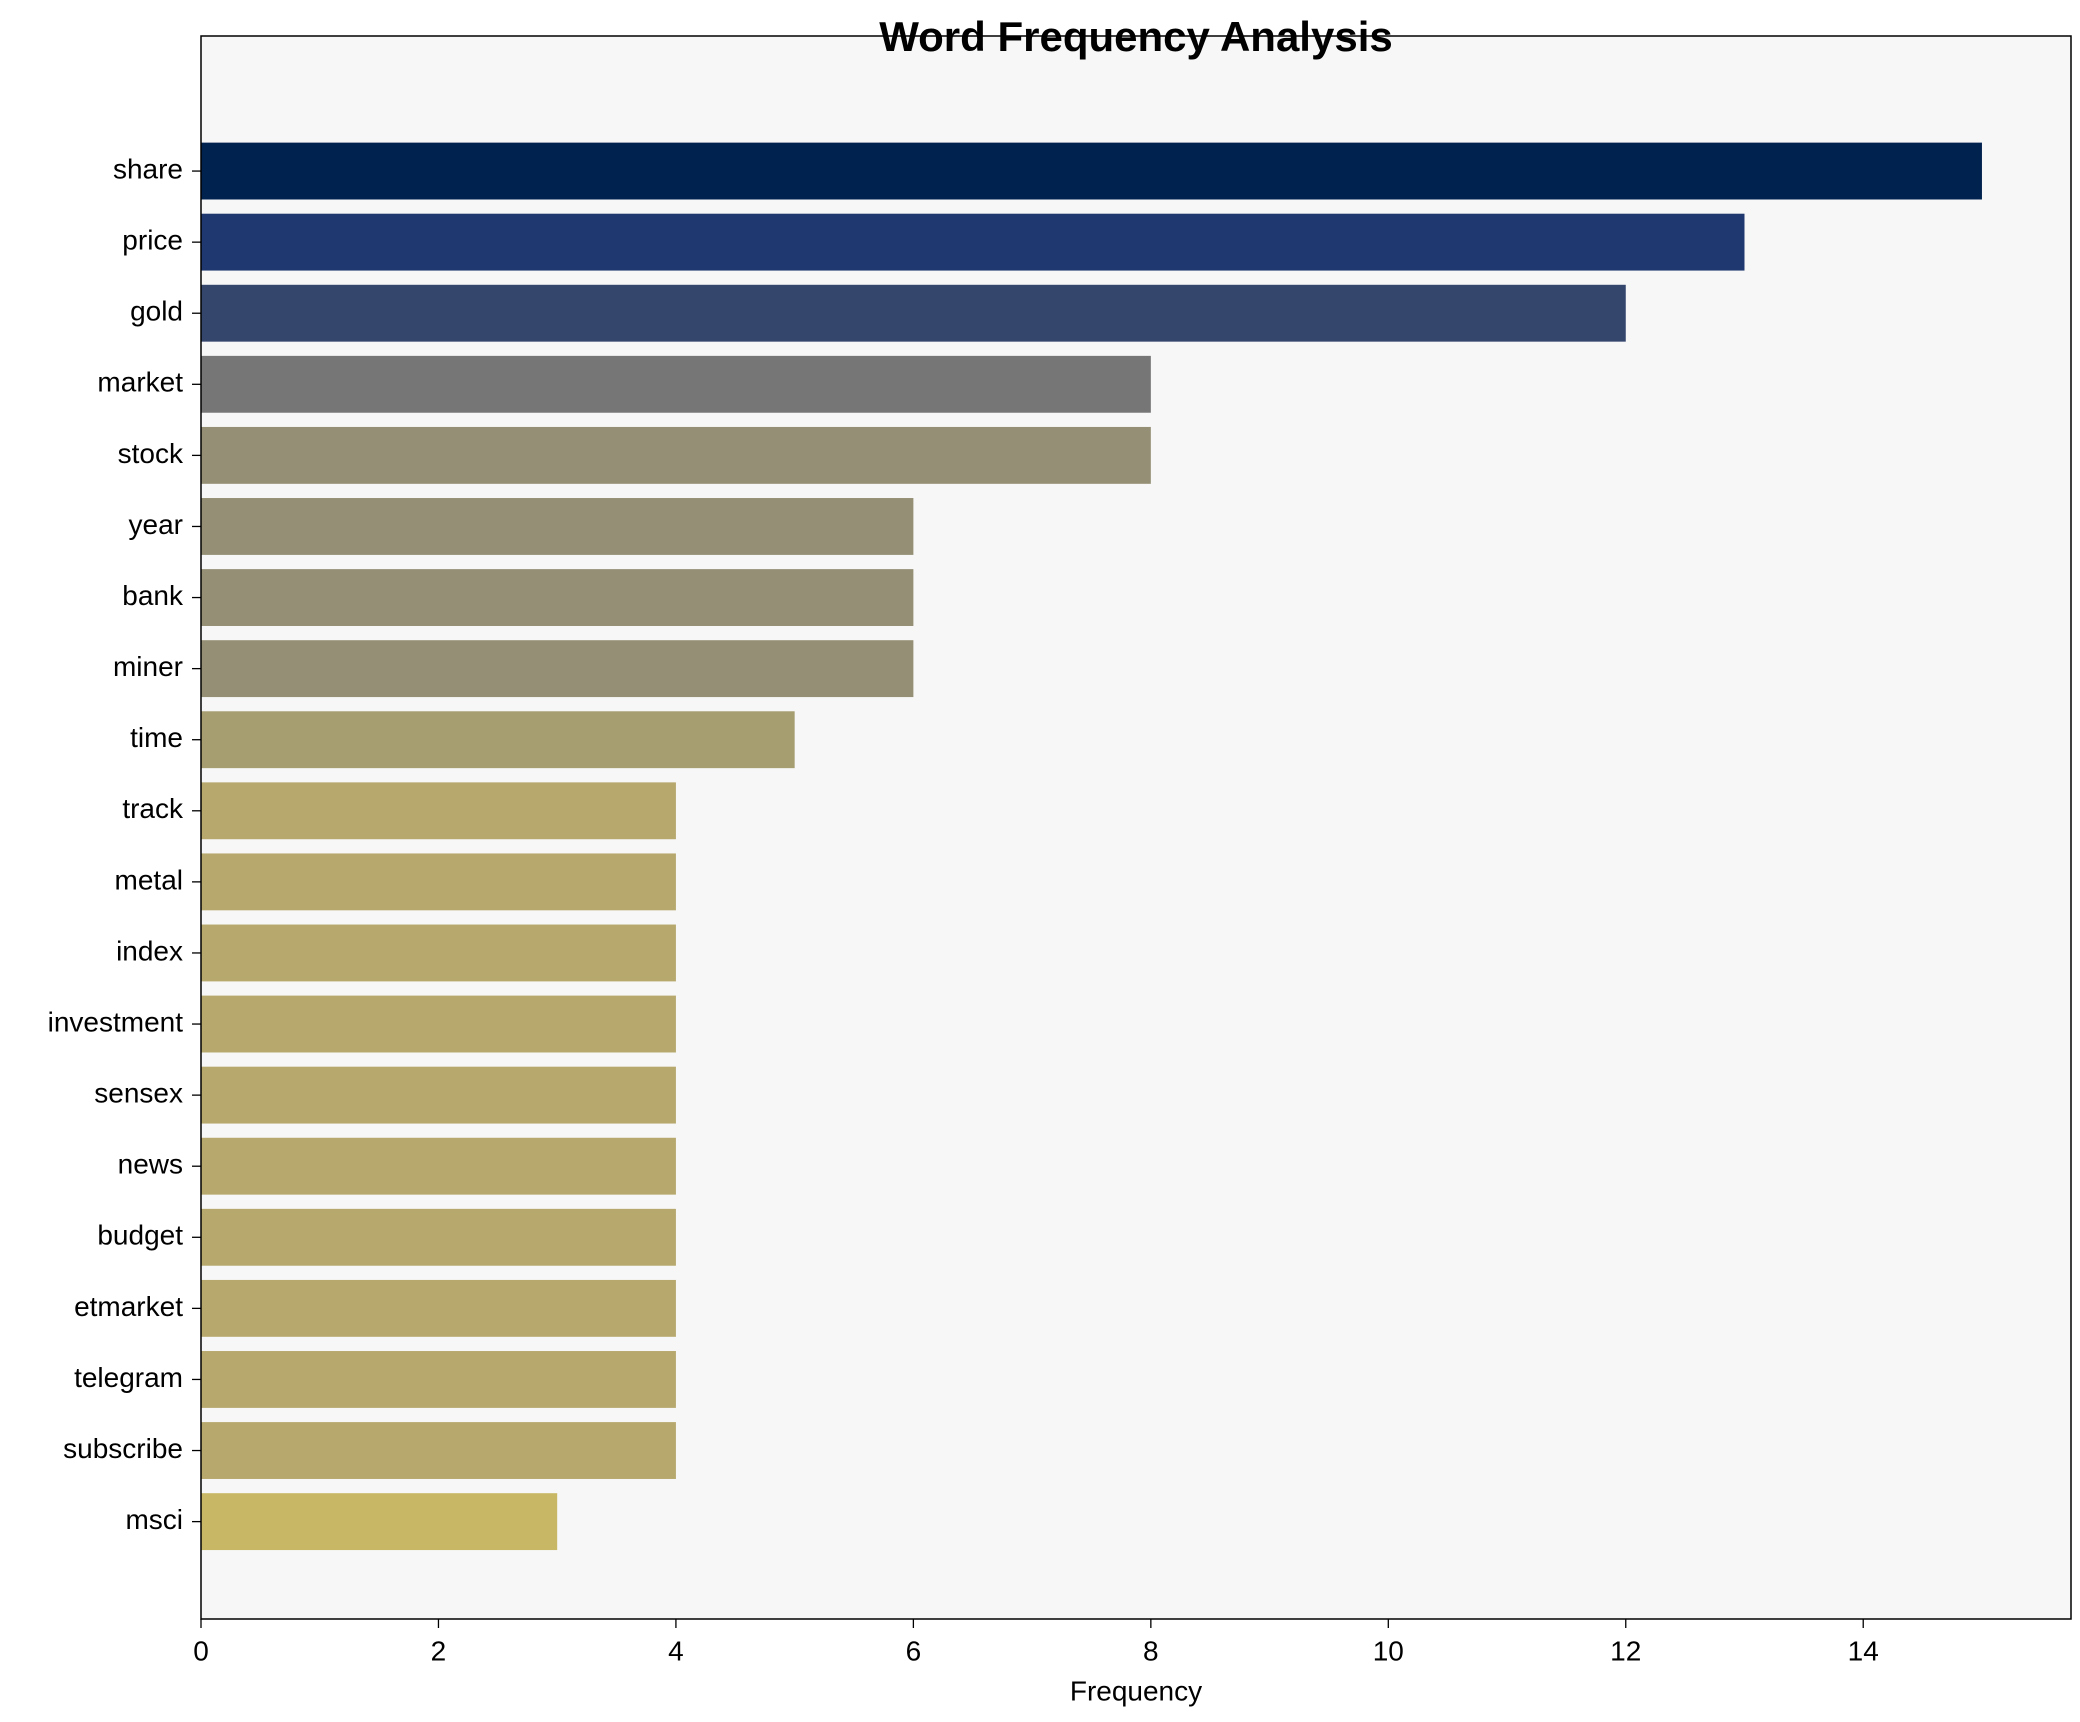 The height and width of the screenshot is (1722, 2080). I want to click on y-tick-label: budget, so click(140, 1235).